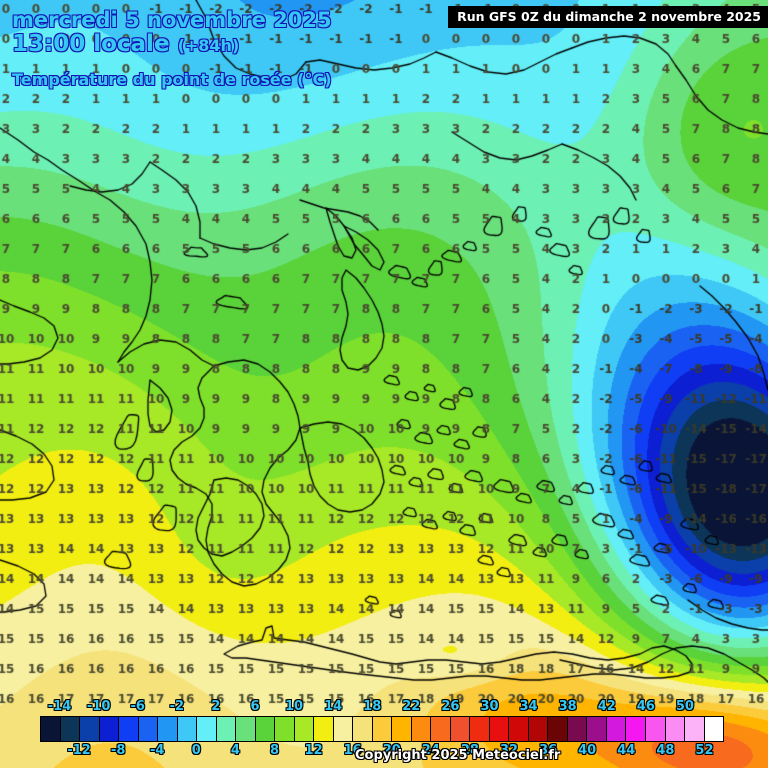 This screenshot has width=768, height=768. Describe the element at coordinates (704, 750) in the screenshot. I see `scale-tick-label: 52` at that location.